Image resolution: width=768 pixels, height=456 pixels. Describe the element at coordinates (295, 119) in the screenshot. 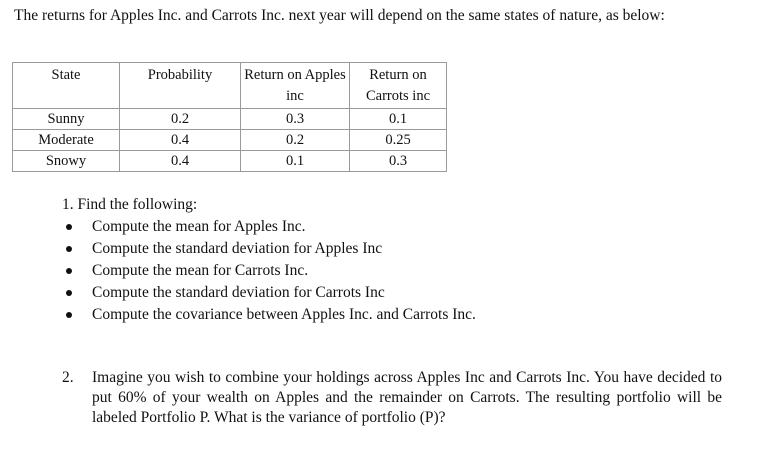

I see `cell-return-apples: 0.3` at that location.